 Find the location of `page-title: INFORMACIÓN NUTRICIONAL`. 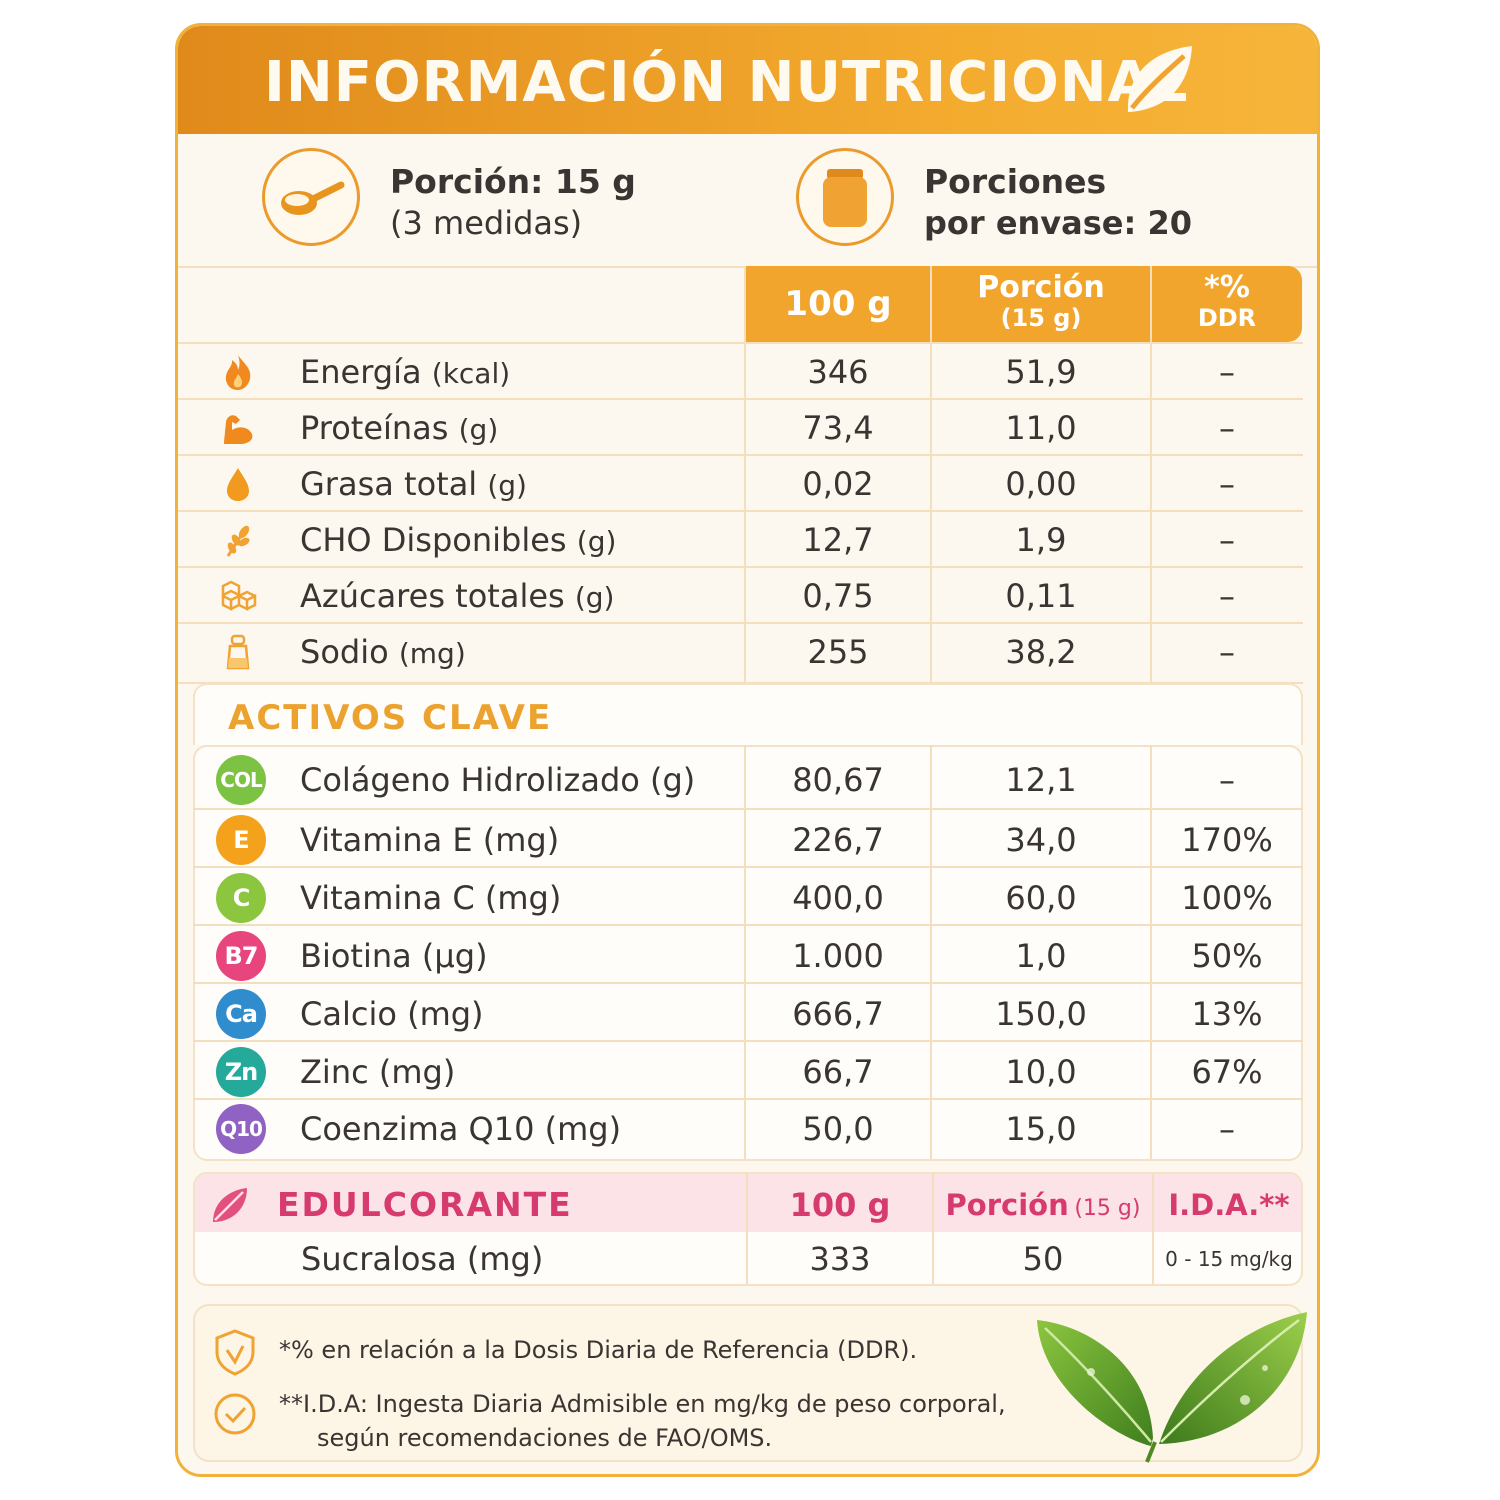

page-title: INFORMACIÓN NUTRICIONAL is located at coordinates (726, 82).